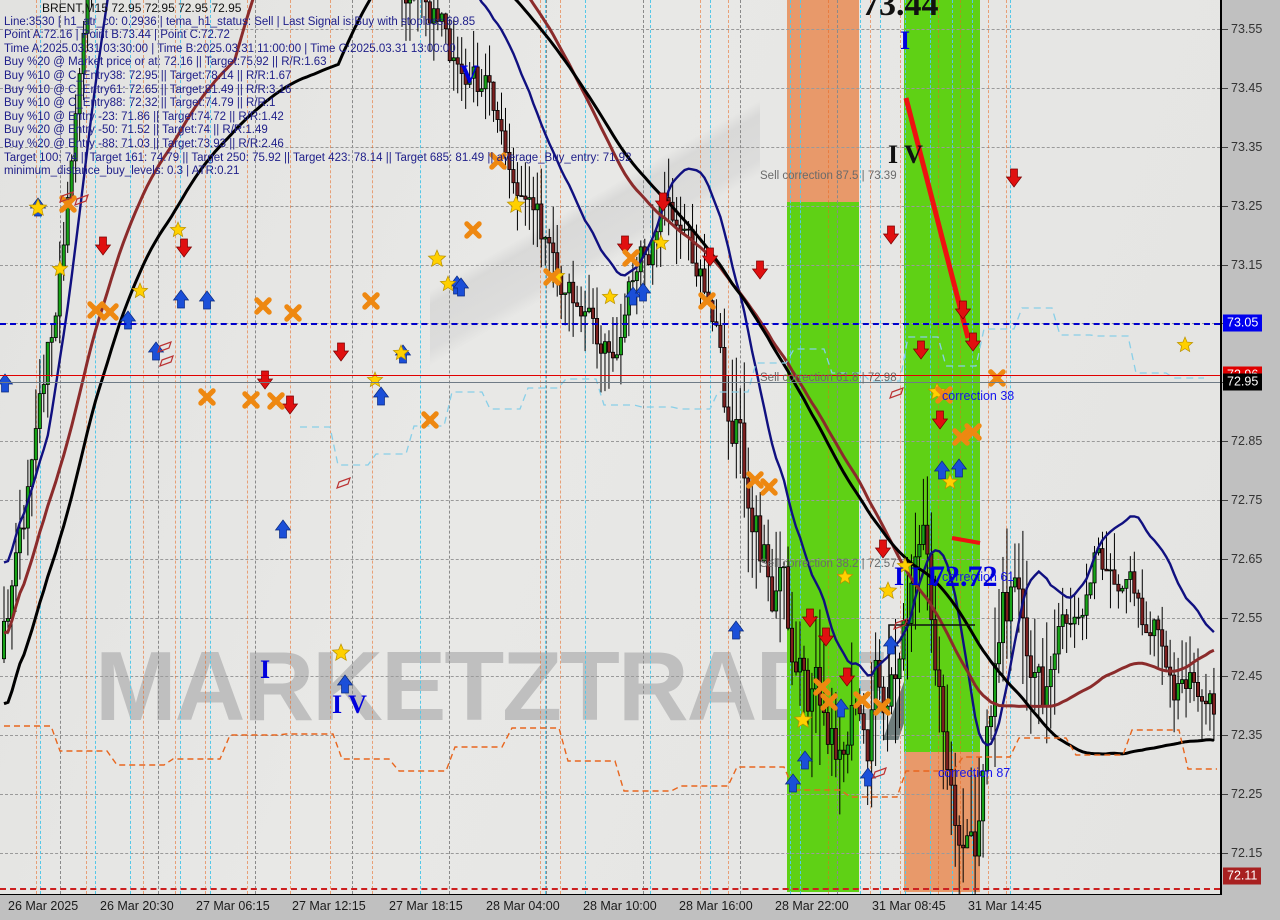 The image size is (1280, 920). What do you see at coordinates (610, 892) in the screenshot?
I see `time-axis-strip` at bounding box center [610, 892].